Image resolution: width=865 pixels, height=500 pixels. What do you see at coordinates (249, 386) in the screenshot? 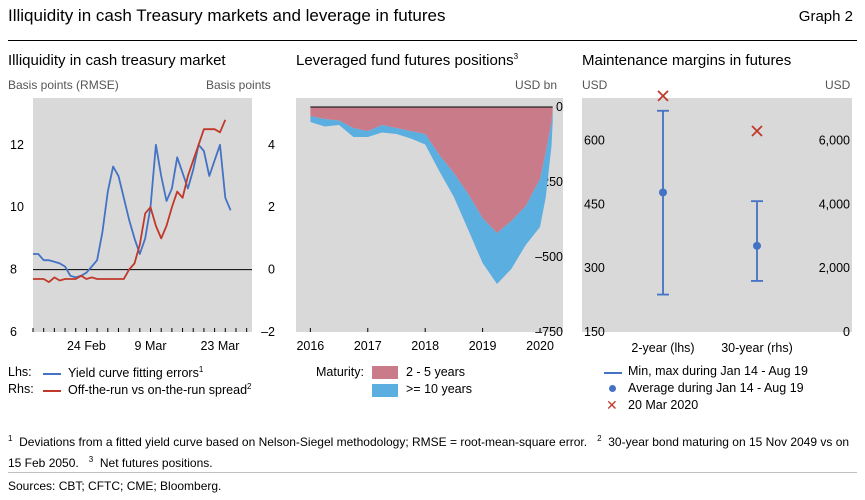
I see `legend-red-sup: 2` at bounding box center [249, 386].